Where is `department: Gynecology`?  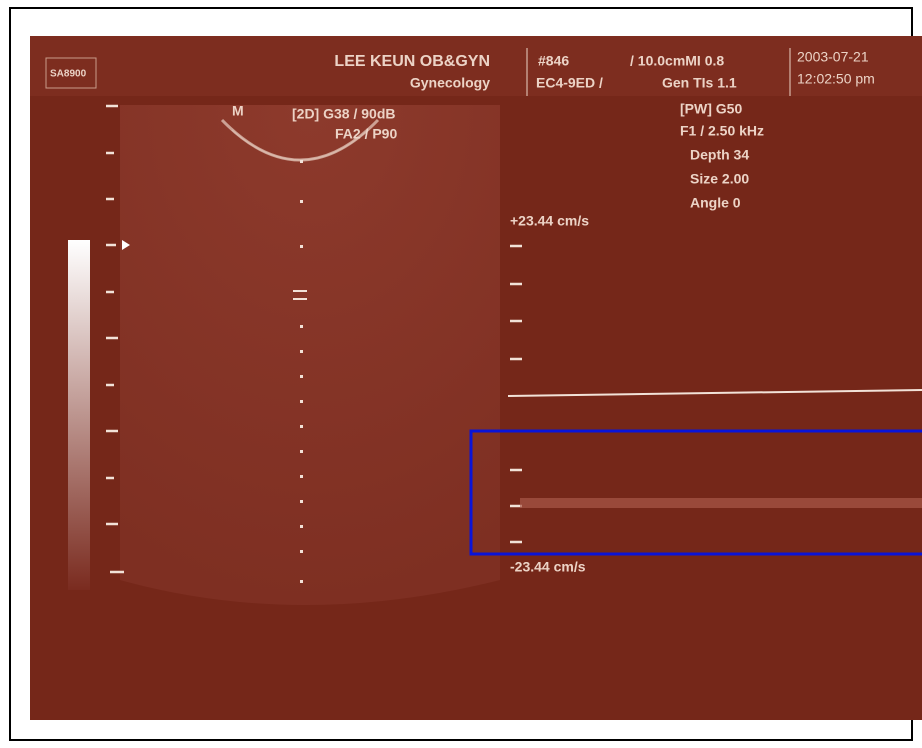
department: Gynecology is located at coordinates (450, 83).